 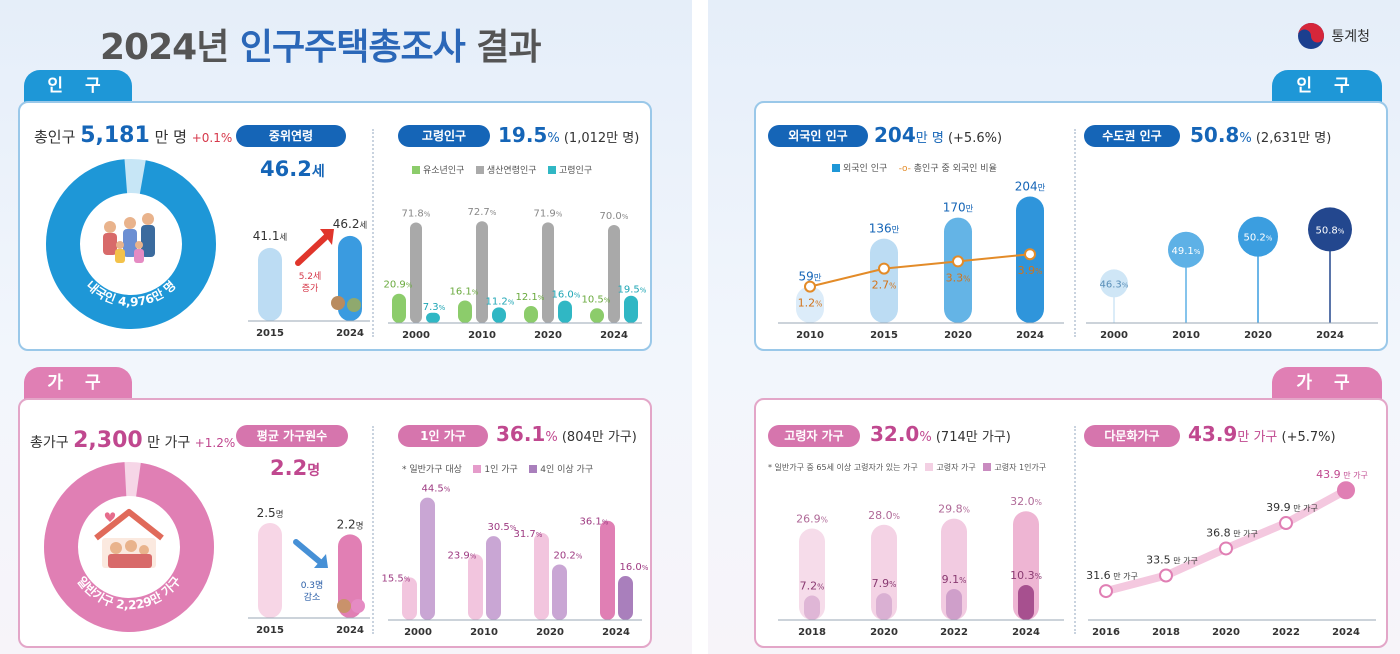 I want to click on foreign-ratio-2020: 3.3%, so click(x=958, y=277).